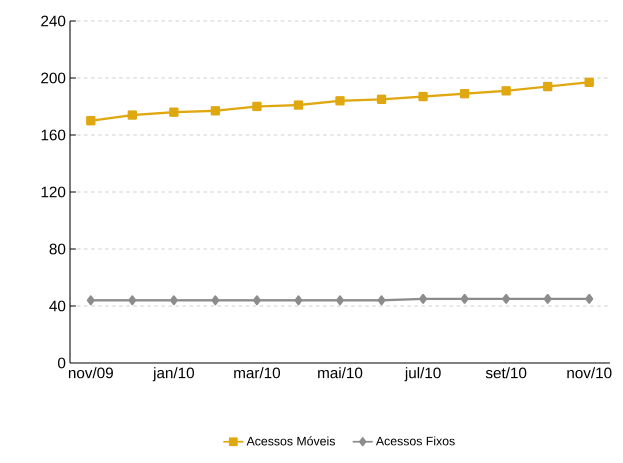  What do you see at coordinates (53, 21) in the screenshot?
I see `y-tick-label: 240` at bounding box center [53, 21].